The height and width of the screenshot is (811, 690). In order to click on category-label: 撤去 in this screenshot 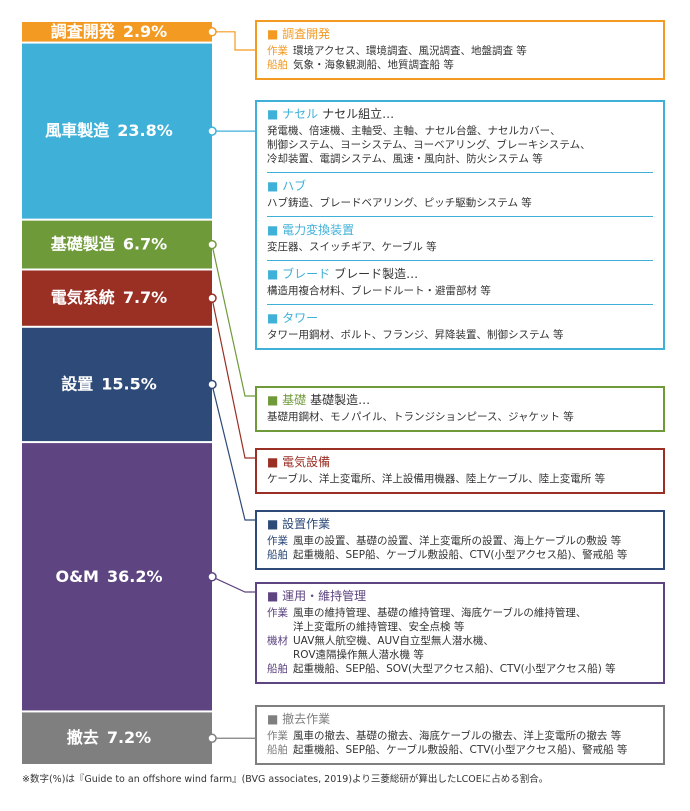, I will do `click(83, 737)`.